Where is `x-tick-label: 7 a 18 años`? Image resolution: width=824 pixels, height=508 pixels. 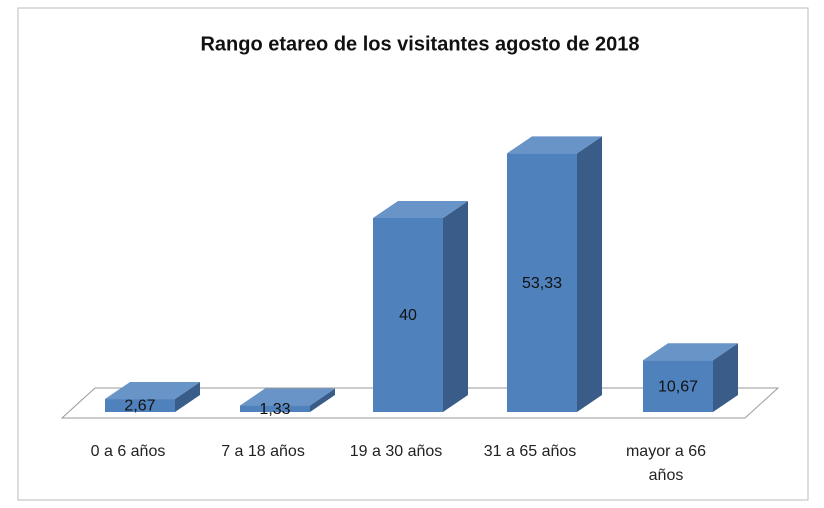
x-tick-label: 7 a 18 años is located at coordinates (263, 451).